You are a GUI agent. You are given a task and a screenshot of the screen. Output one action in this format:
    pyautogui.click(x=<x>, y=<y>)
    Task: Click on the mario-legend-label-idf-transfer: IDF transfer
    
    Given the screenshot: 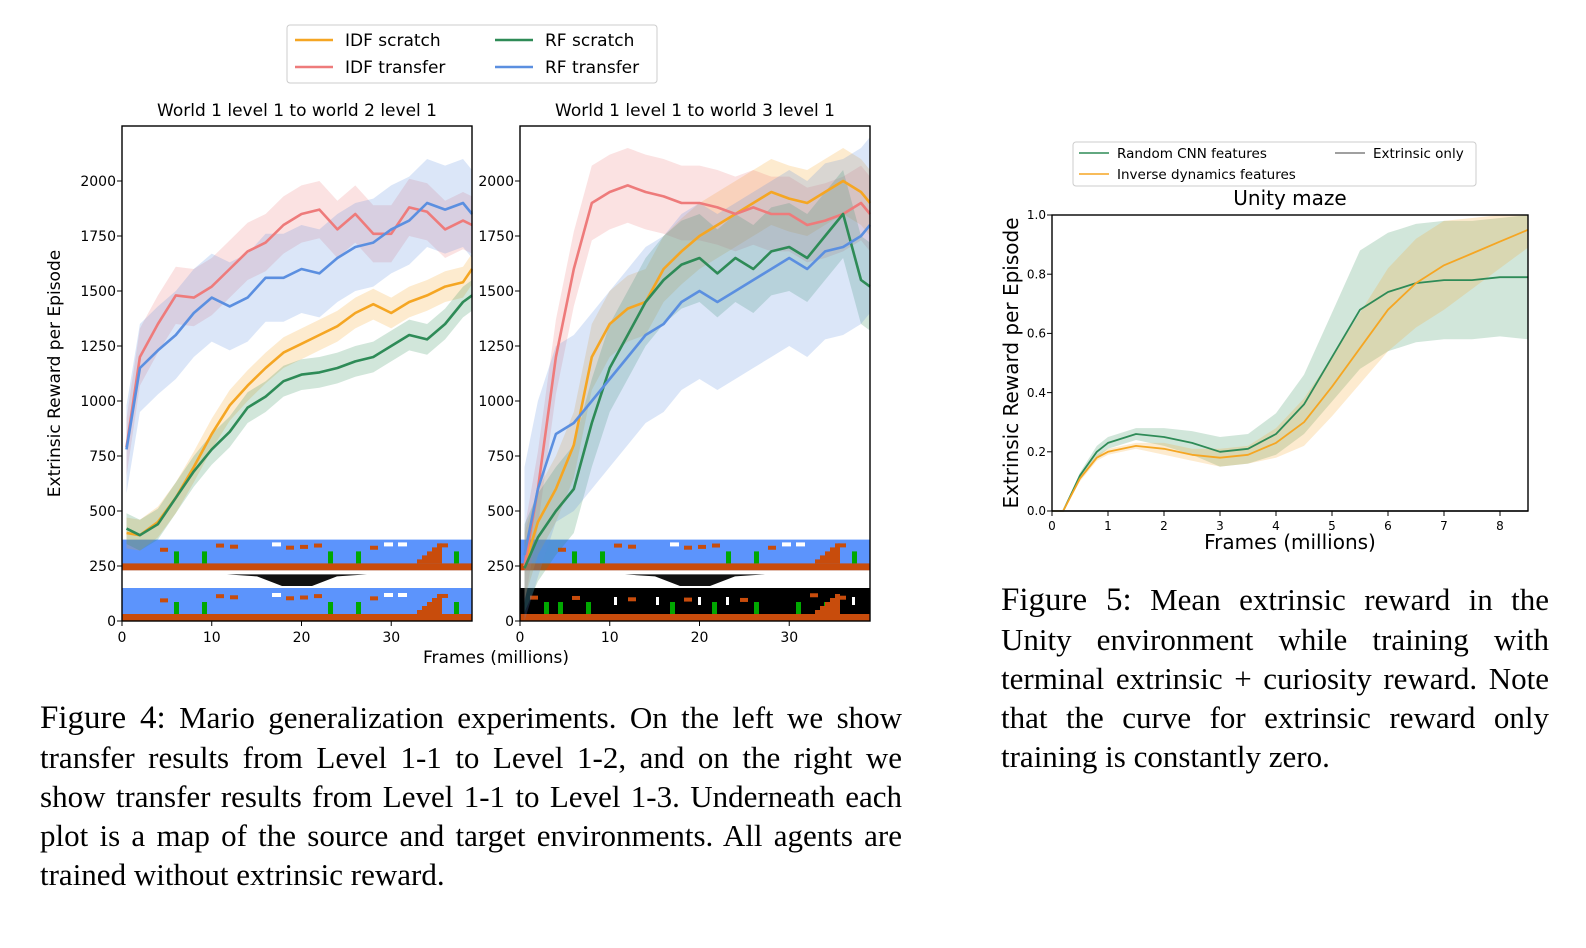 What is the action you would take?
    pyautogui.click(x=395, y=68)
    